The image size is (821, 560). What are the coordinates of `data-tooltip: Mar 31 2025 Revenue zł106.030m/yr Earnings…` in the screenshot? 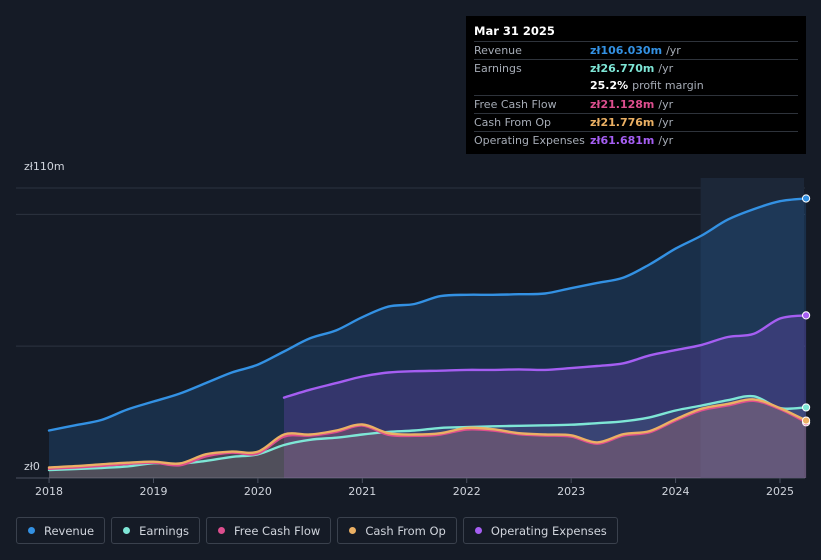 It's located at (636, 85).